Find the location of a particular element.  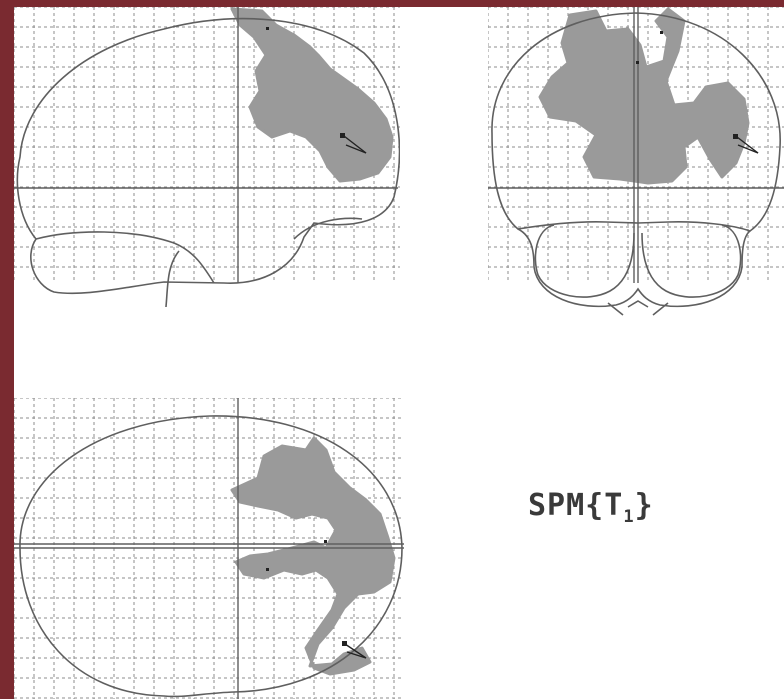

left-frame-border is located at coordinates (7, 349).